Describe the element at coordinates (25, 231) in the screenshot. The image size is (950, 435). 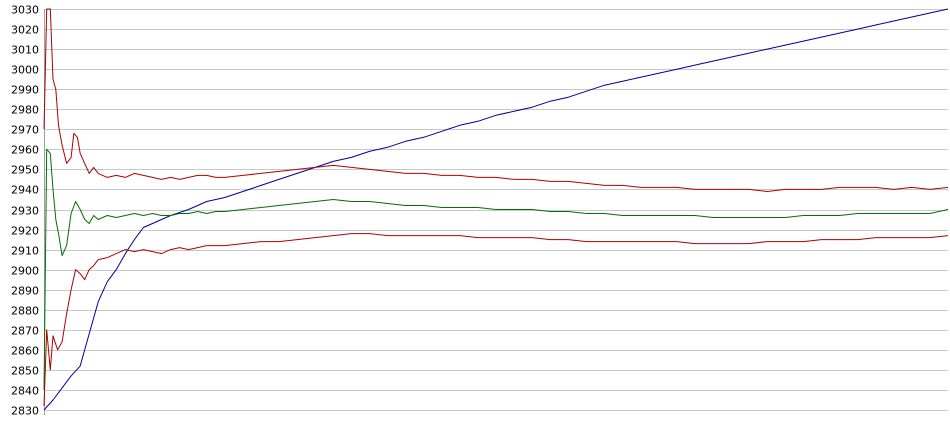
I see `y-tick-label: 2920` at that location.